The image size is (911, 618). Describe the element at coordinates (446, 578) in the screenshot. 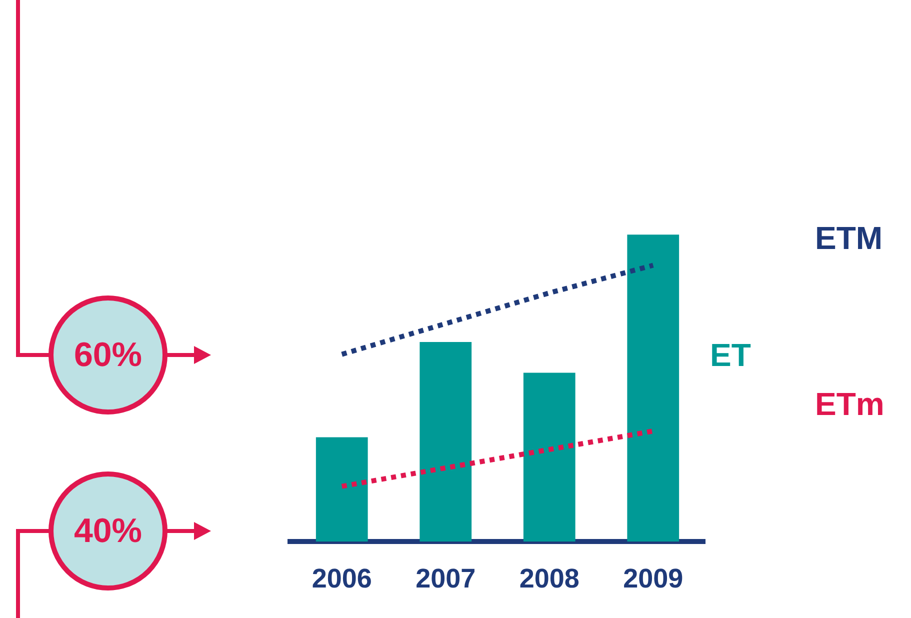

I see `x-tick-label: 2007` at that location.